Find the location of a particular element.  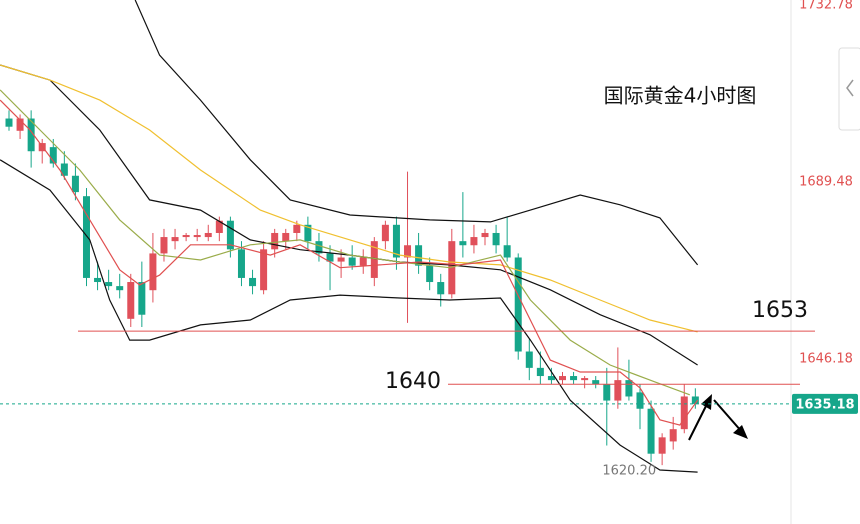

last-price-tag is located at coordinates (825, 403).